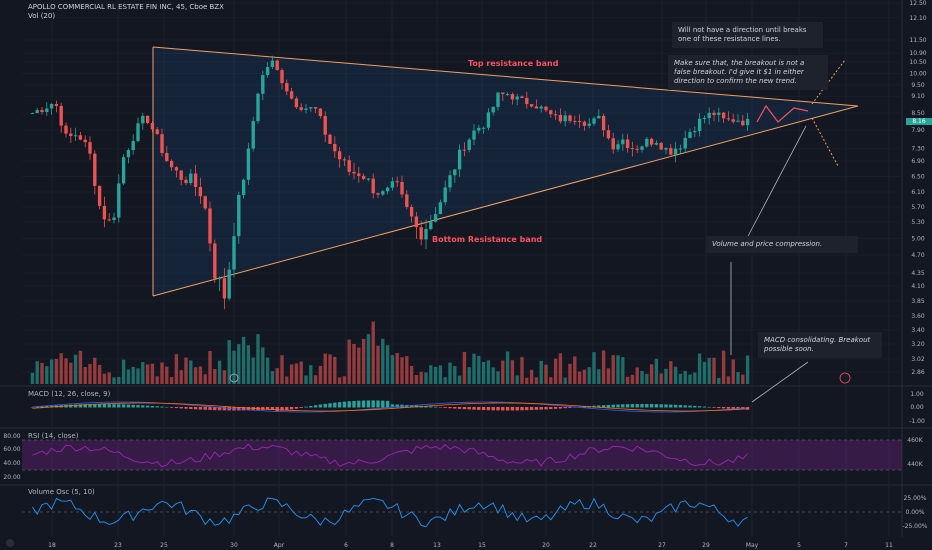 The height and width of the screenshot is (550, 932). What do you see at coordinates (917, 421) in the screenshot?
I see `macd-tick-label: -1.00` at bounding box center [917, 421].